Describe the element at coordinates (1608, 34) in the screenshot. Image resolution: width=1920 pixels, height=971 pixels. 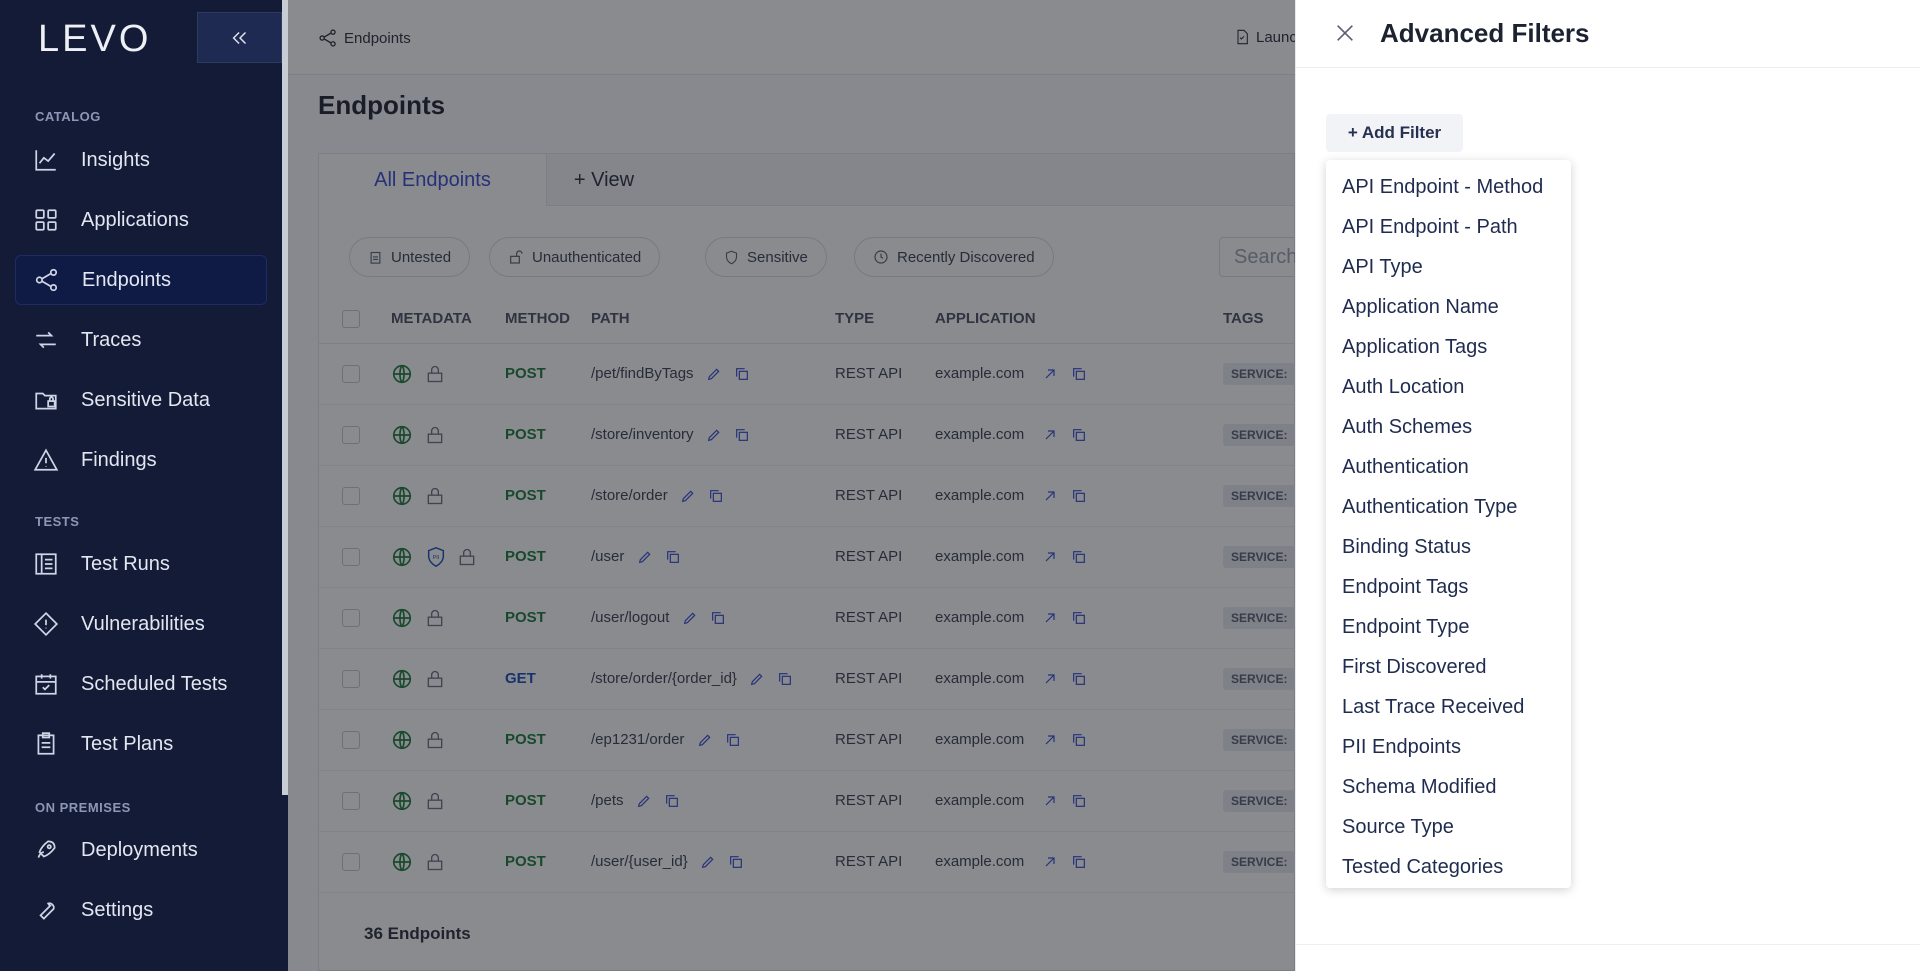
I see `drawer-header: Advanced Filters` at that location.